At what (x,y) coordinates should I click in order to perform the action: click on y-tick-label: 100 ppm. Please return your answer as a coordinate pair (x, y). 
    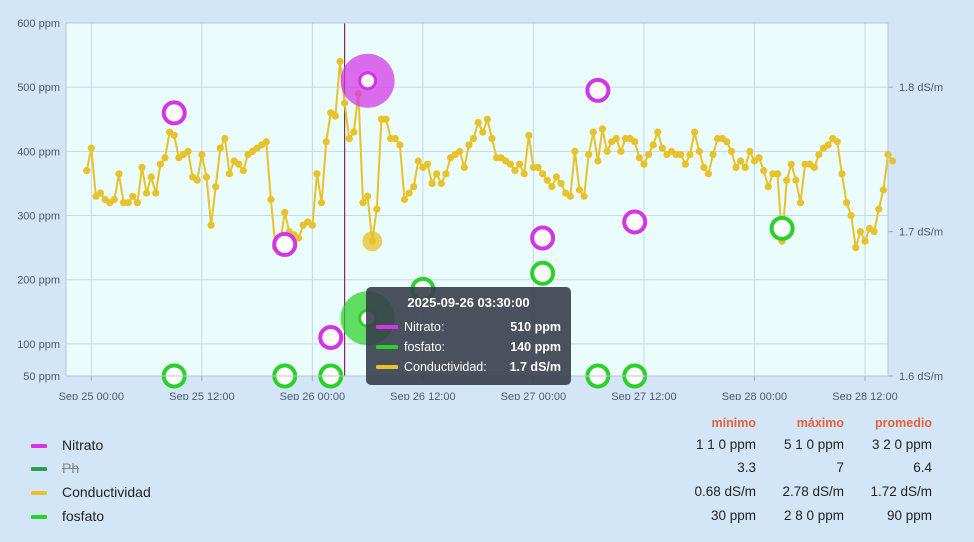
    Looking at the image, I should click on (38, 345).